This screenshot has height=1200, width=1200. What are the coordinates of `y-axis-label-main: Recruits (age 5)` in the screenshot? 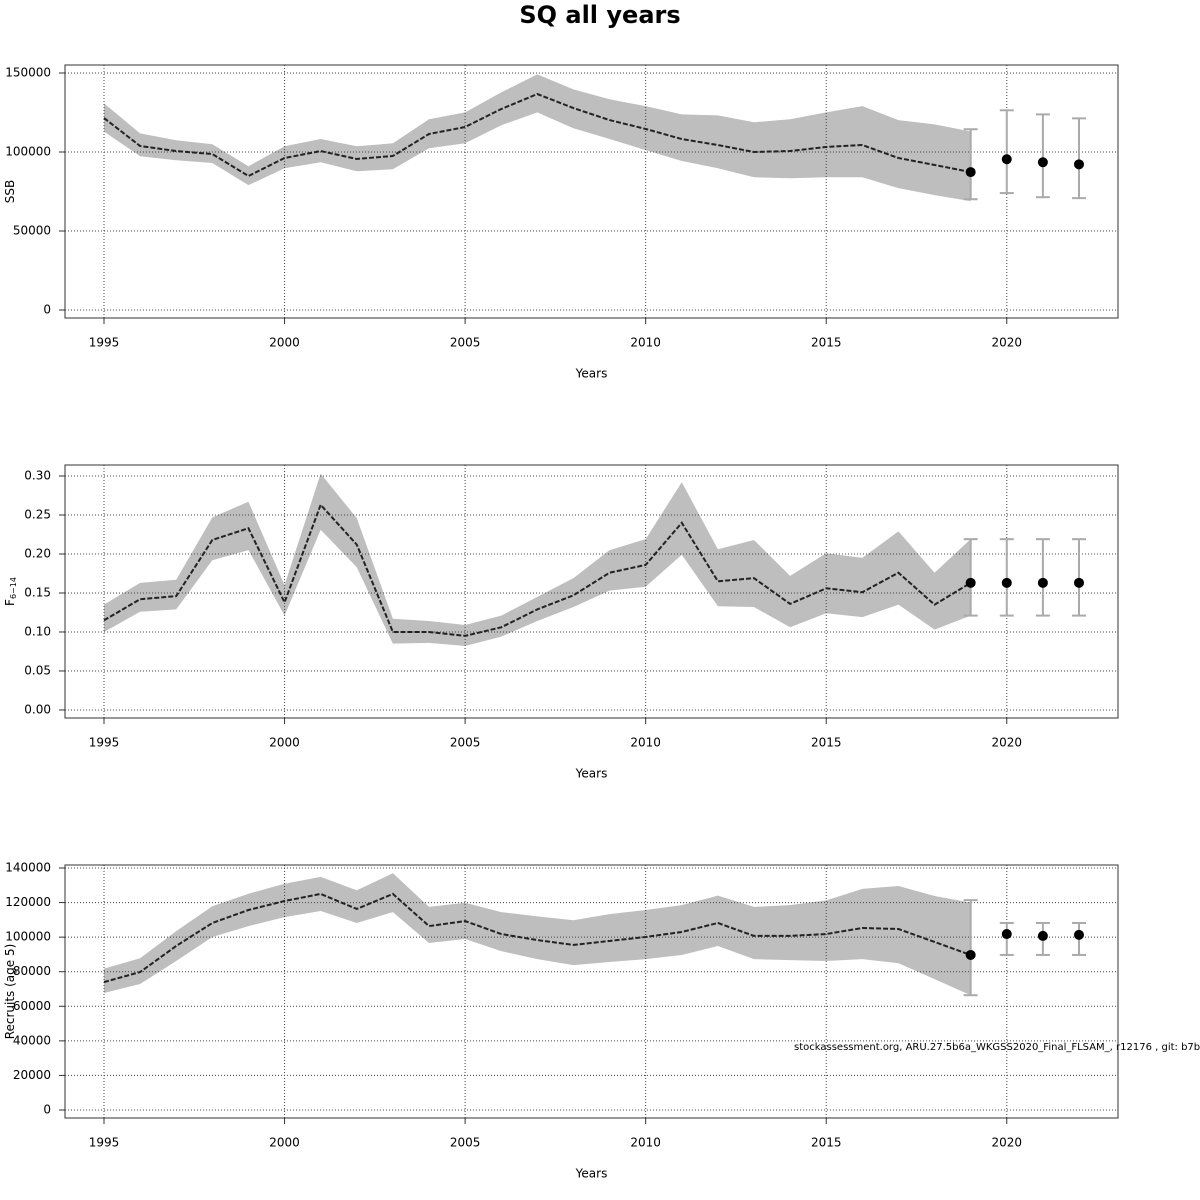 It's located at (10, 992).